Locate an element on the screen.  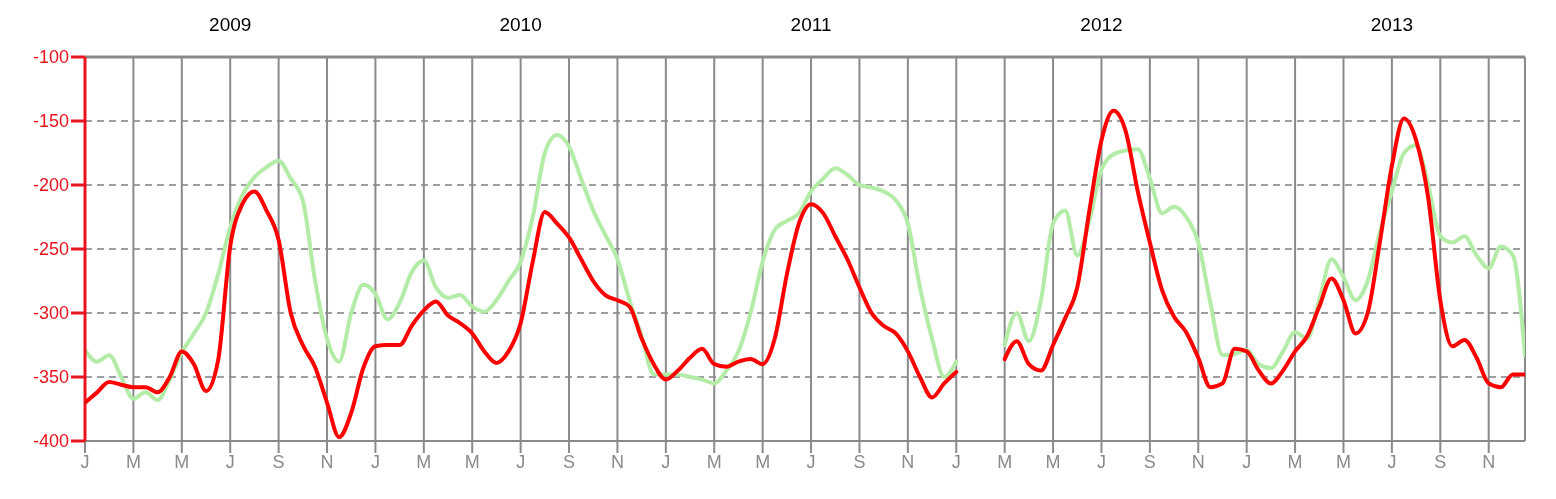
y-tick-label: -150 is located at coordinates (50, 121).